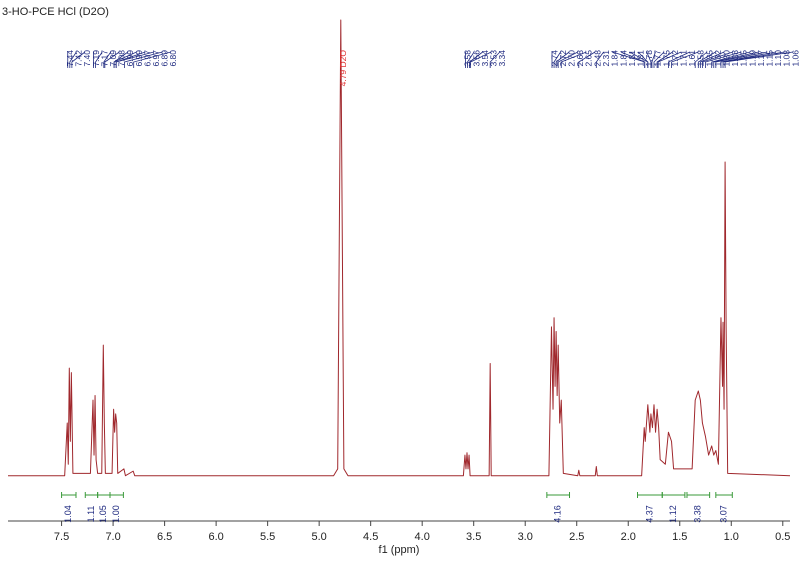  I want to click on peak-label: 1.72, so click(675, 58).